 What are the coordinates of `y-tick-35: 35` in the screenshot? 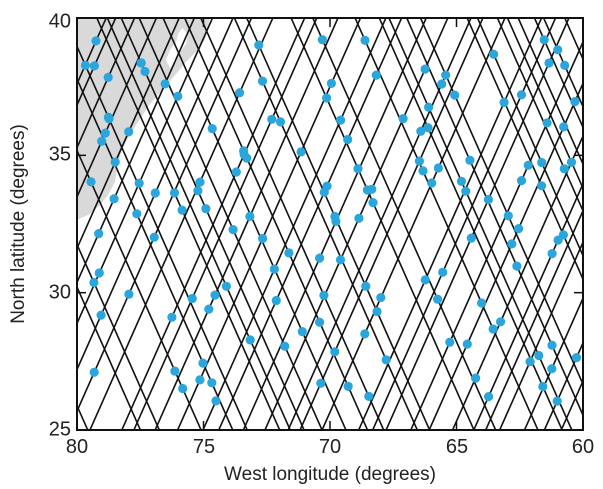 It's located at (60, 154).